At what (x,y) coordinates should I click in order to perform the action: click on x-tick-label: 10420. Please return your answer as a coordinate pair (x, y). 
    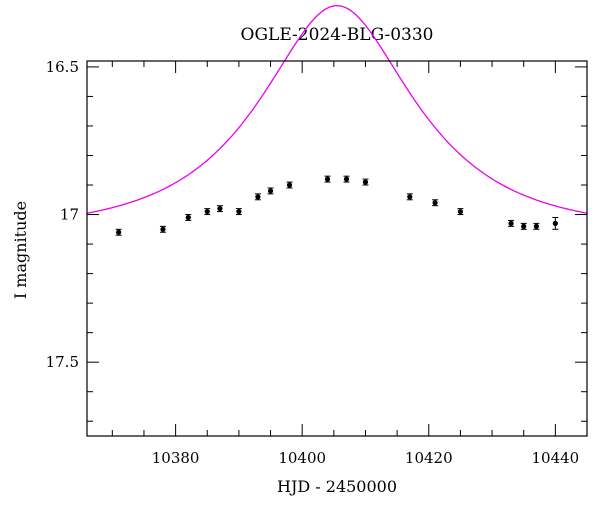
    Looking at the image, I should click on (429, 458).